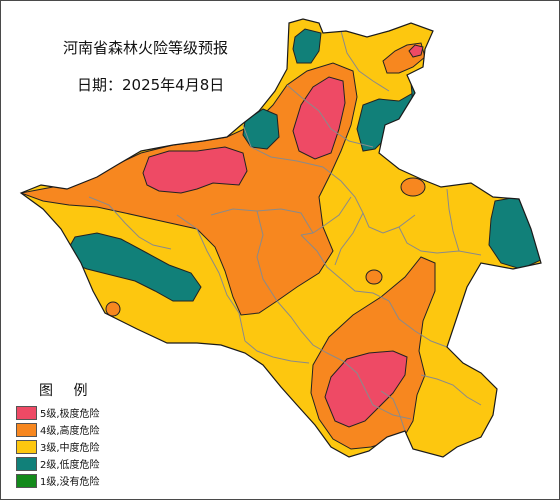  I want to click on legend-swatch-level5, so click(26, 412).